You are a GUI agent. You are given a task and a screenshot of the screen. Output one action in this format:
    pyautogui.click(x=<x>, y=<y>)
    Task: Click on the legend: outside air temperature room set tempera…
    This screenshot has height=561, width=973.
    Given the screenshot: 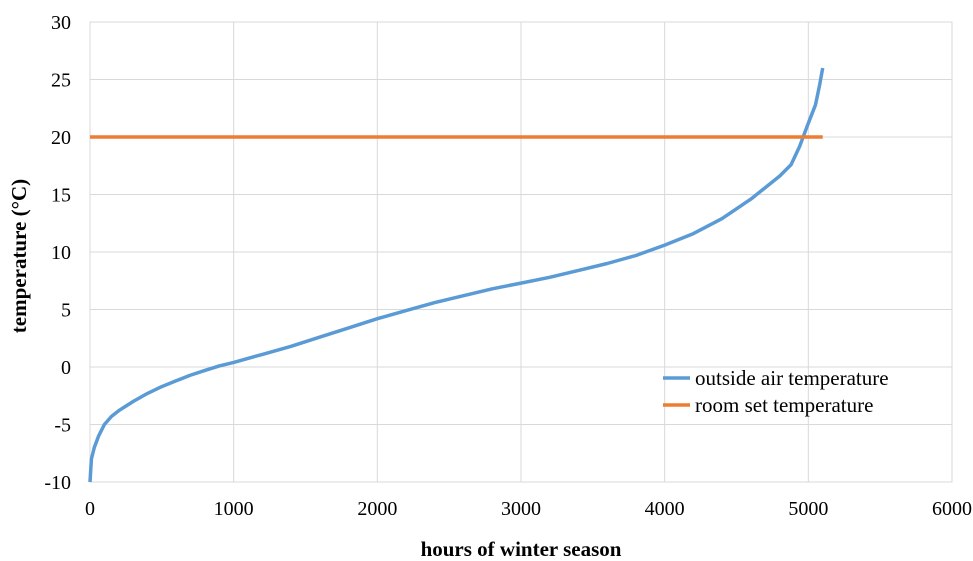 What is the action you would take?
    pyautogui.click(x=776, y=391)
    